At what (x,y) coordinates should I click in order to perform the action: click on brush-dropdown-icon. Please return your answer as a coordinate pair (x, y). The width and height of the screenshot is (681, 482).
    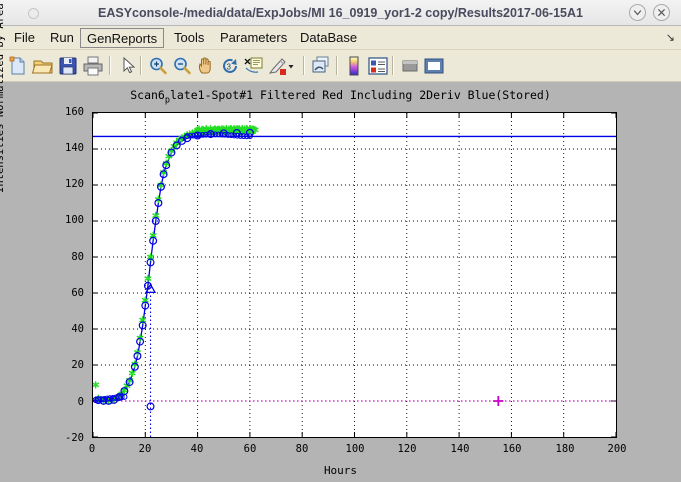
    Looking at the image, I should click on (291, 66).